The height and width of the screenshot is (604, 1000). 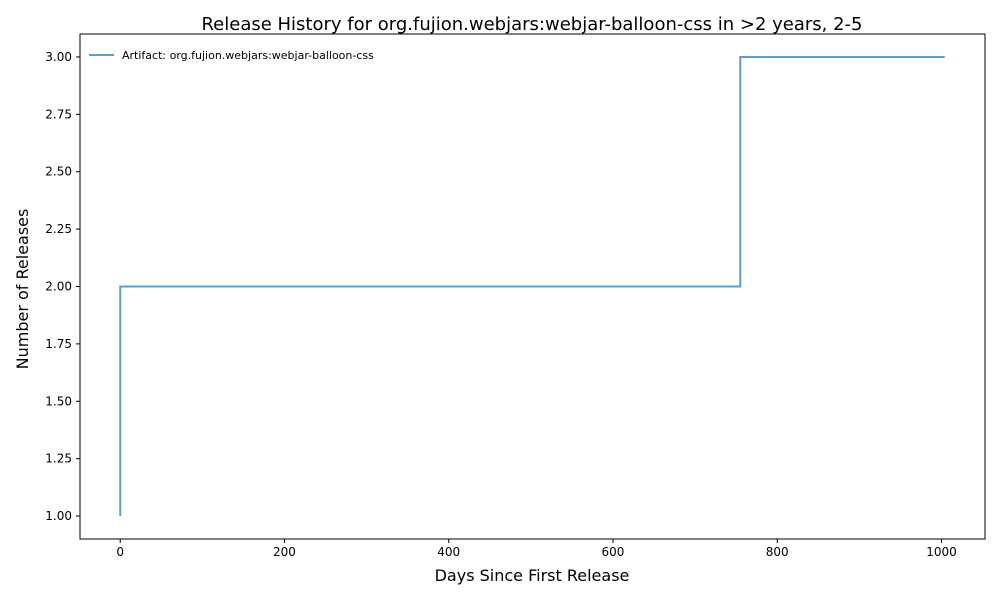 What do you see at coordinates (58, 401) in the screenshot?
I see `y-tick-label: 1.50` at bounding box center [58, 401].